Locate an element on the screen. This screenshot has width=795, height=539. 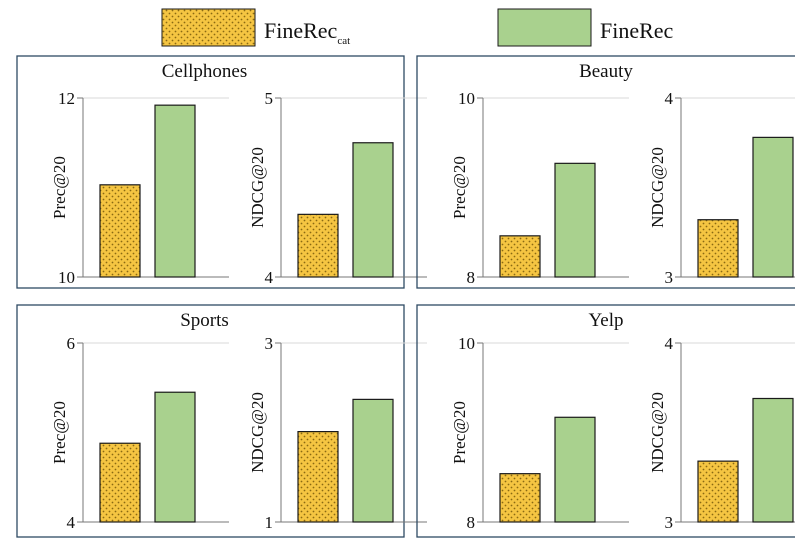
subplot-ndcg-20: 5 4 NDCG@20 is located at coordinates (337, 188).